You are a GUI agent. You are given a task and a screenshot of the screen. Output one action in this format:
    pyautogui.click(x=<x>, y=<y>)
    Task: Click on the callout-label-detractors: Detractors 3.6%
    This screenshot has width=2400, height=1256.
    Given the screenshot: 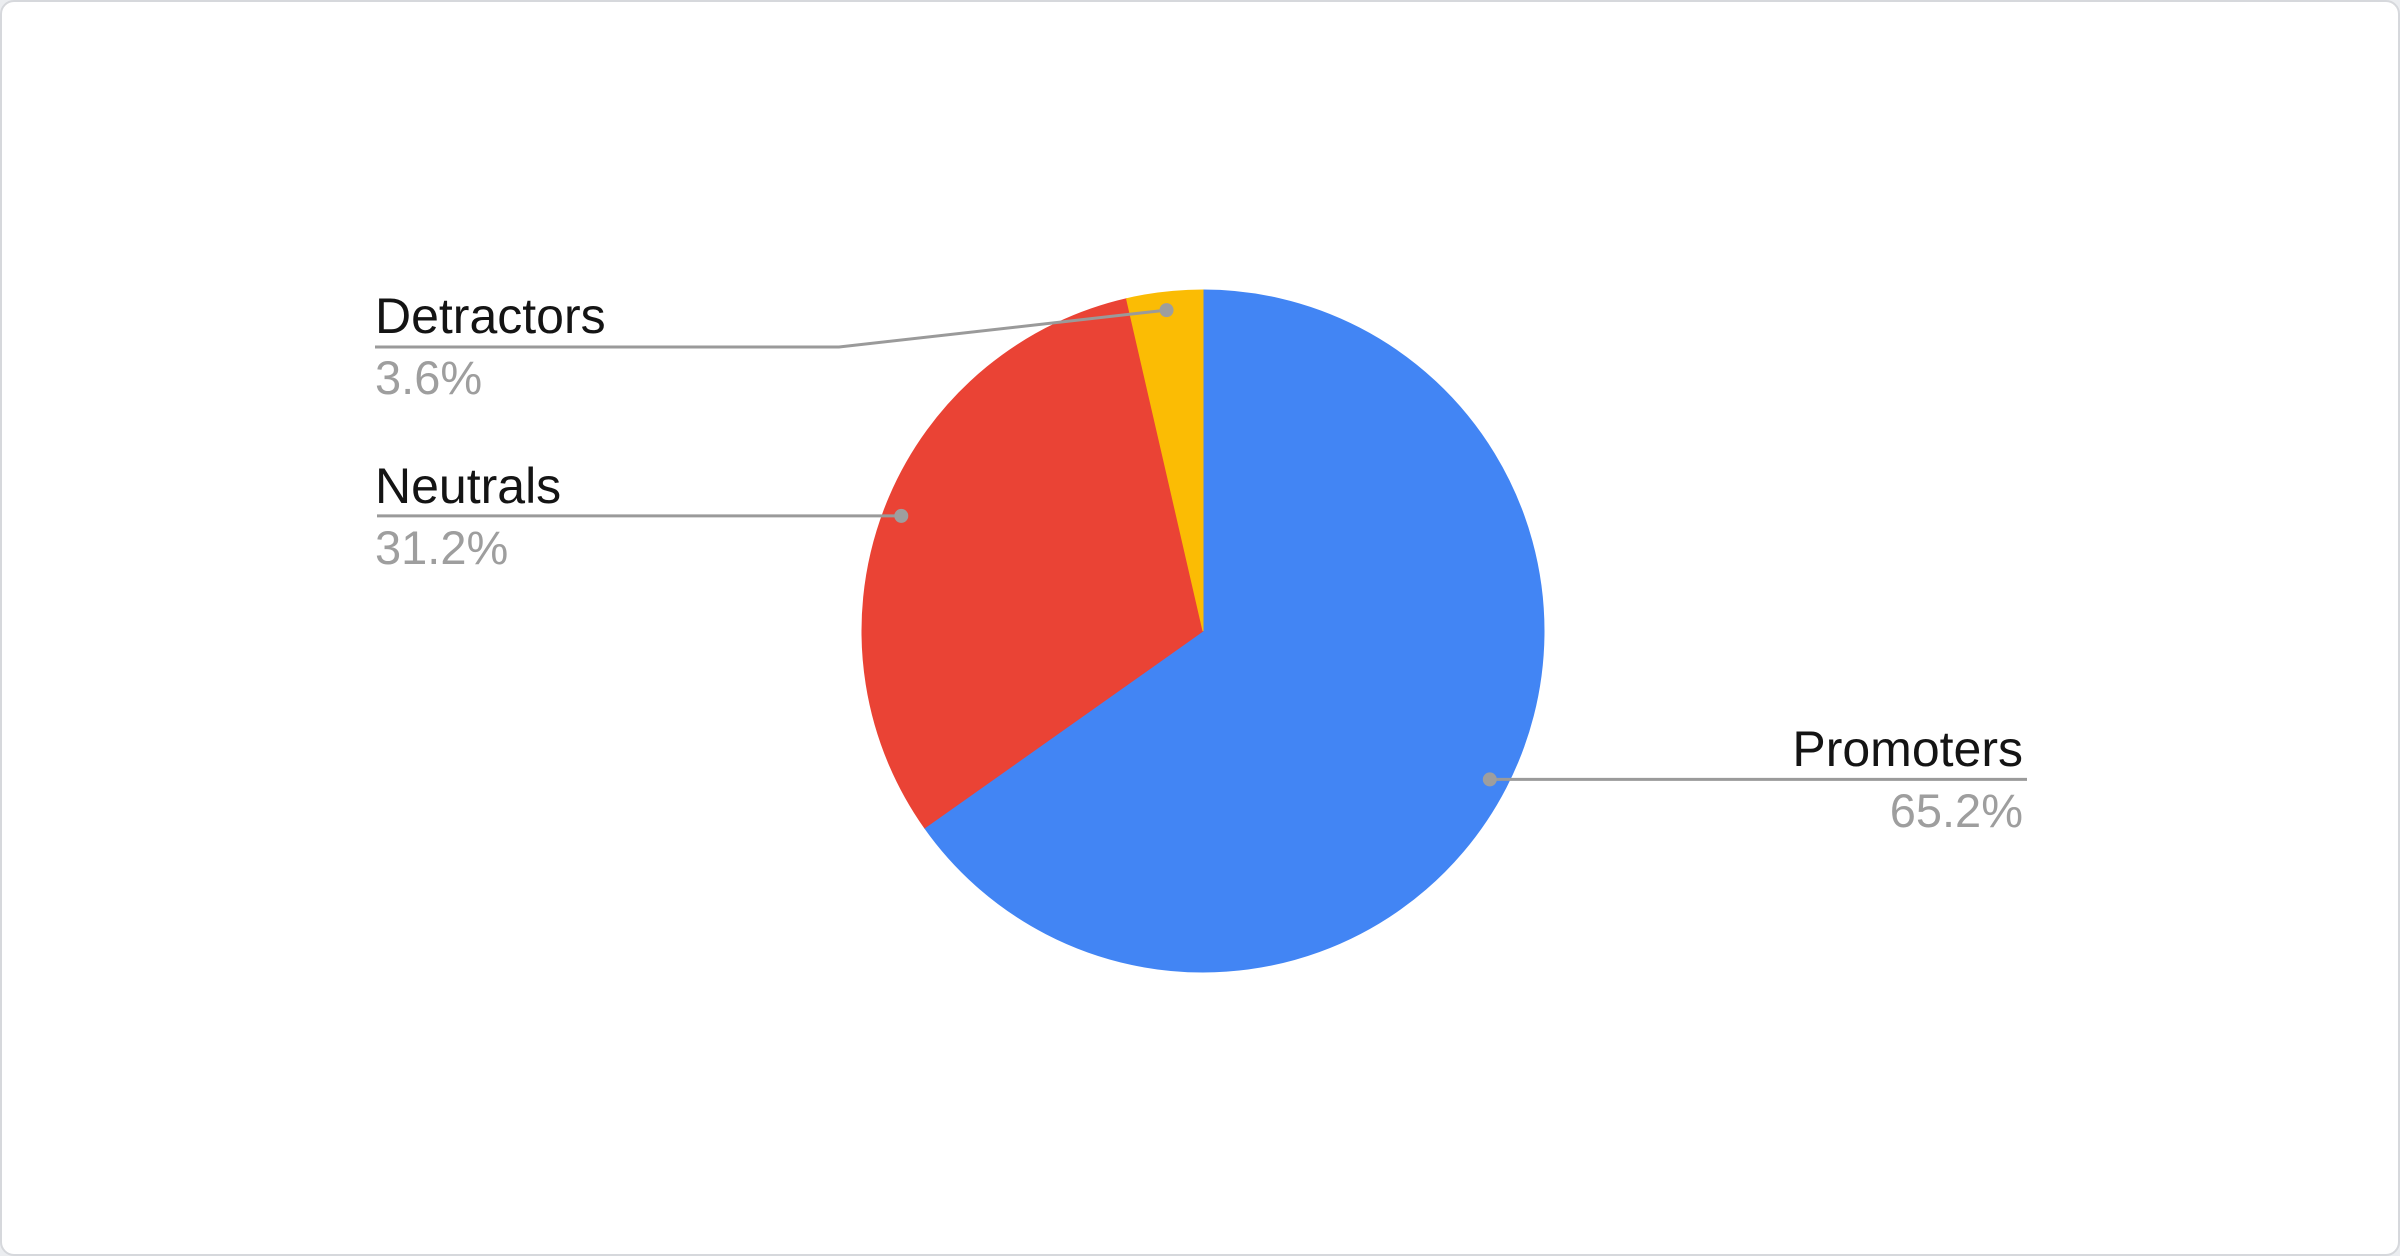 What is the action you would take?
    pyautogui.click(x=490, y=346)
    